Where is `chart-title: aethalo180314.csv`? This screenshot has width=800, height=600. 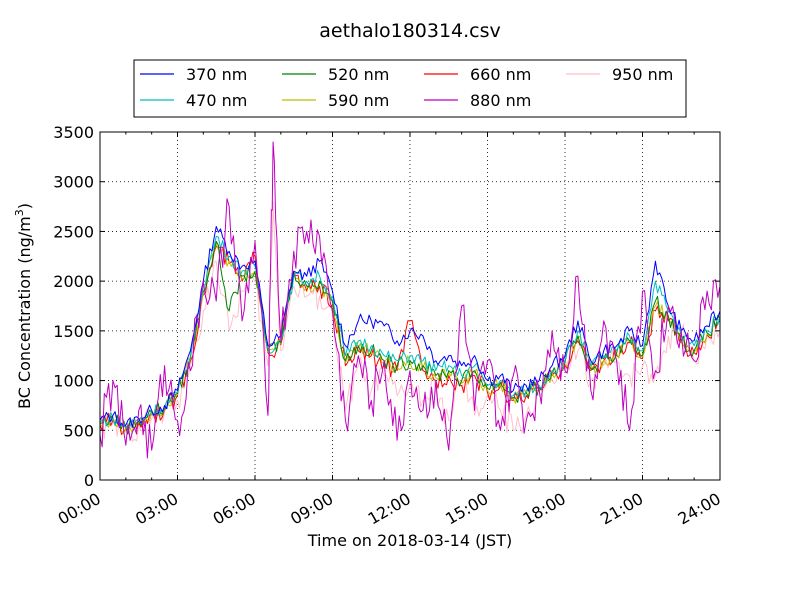
chart-title: aethalo180314.csv is located at coordinates (410, 31).